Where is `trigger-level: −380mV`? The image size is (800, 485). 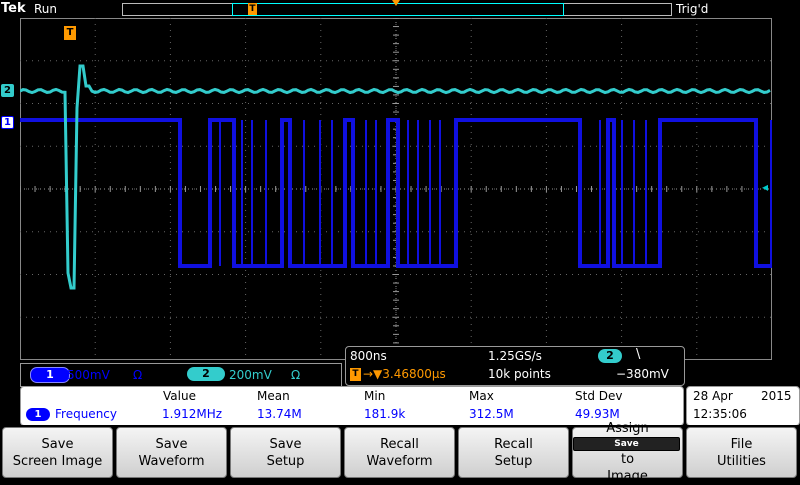
trigger-level: −380mV is located at coordinates (642, 374).